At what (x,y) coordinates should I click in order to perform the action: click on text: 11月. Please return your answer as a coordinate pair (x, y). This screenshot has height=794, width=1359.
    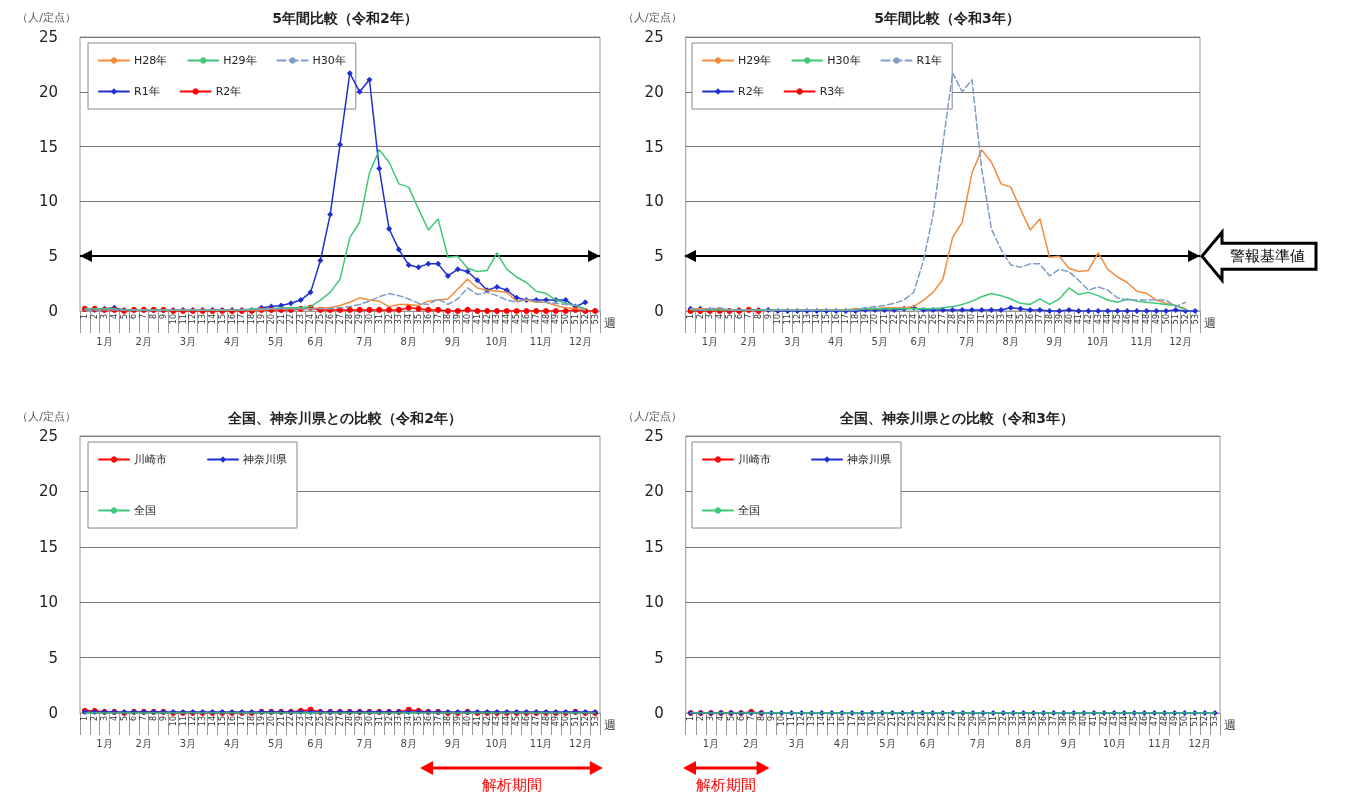
    Looking at the image, I should click on (1159, 743).